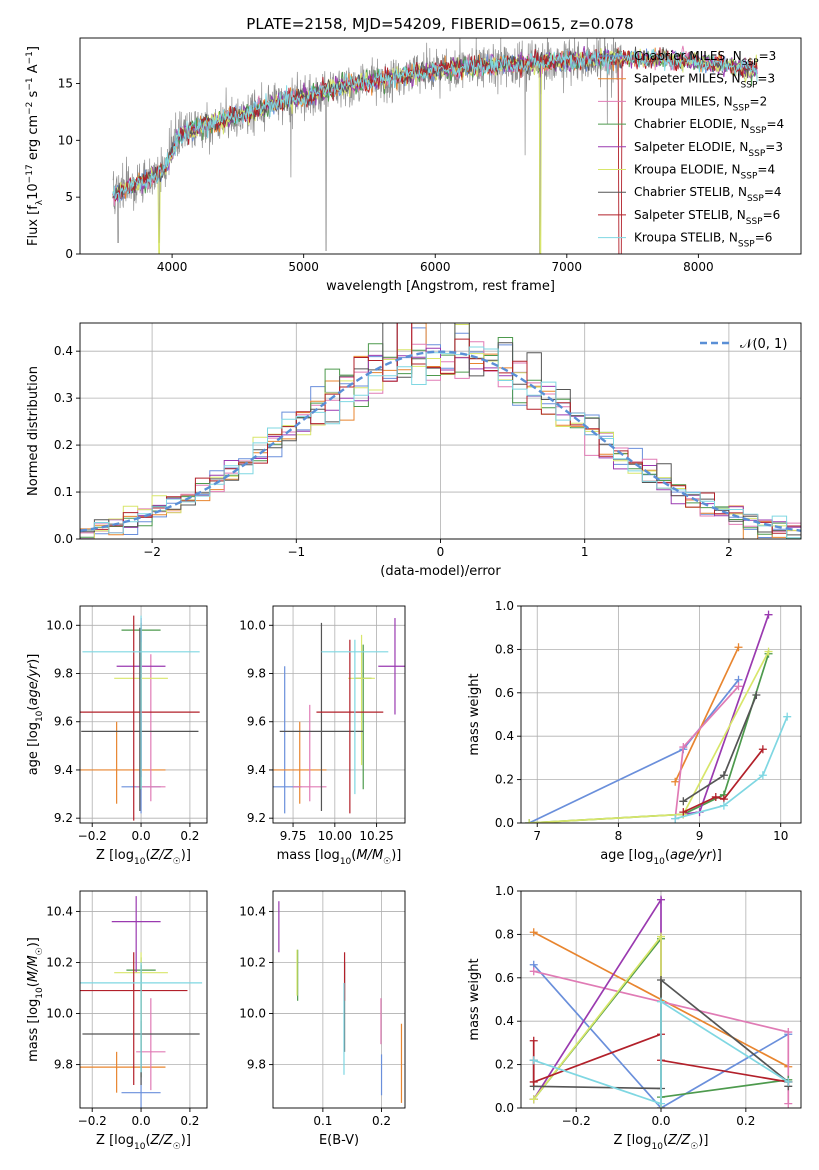 This screenshot has height=1170, width=819. Describe the element at coordinates (252, 962) in the screenshot. I see `mass_vs_EBV-ytick-label: 10.2` at that location.